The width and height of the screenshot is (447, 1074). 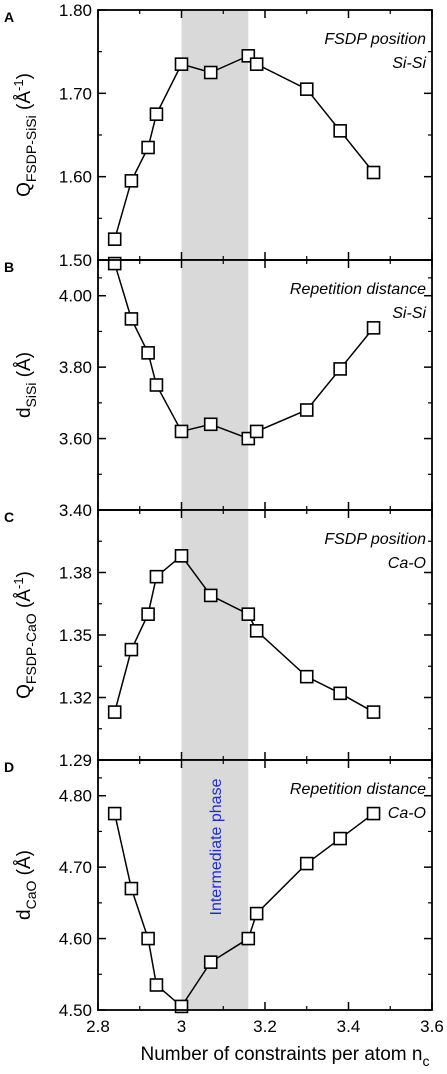 What do you see at coordinates (75, 1010) in the screenshot?
I see `y-tick-label: 4.50` at bounding box center [75, 1010].